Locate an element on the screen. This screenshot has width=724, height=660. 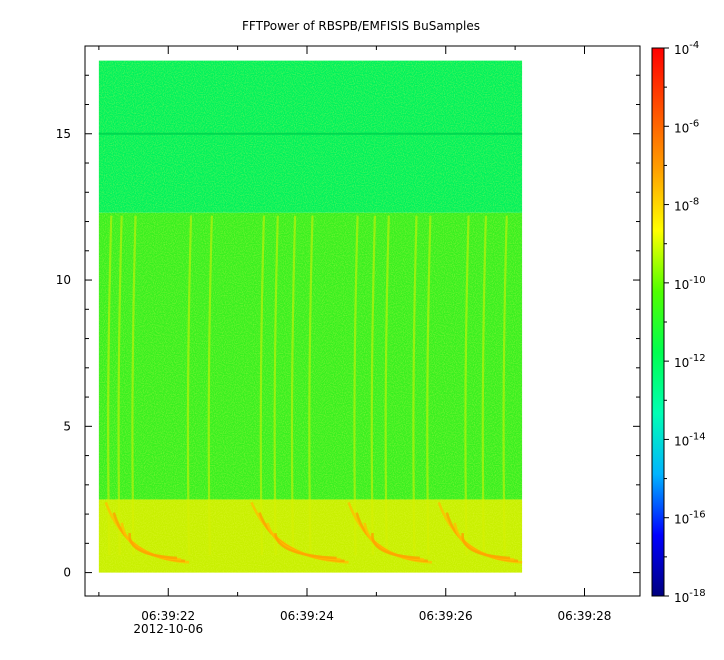
colorbar-tick-label: 10⁻¹⁸ is located at coordinates (690, 596).